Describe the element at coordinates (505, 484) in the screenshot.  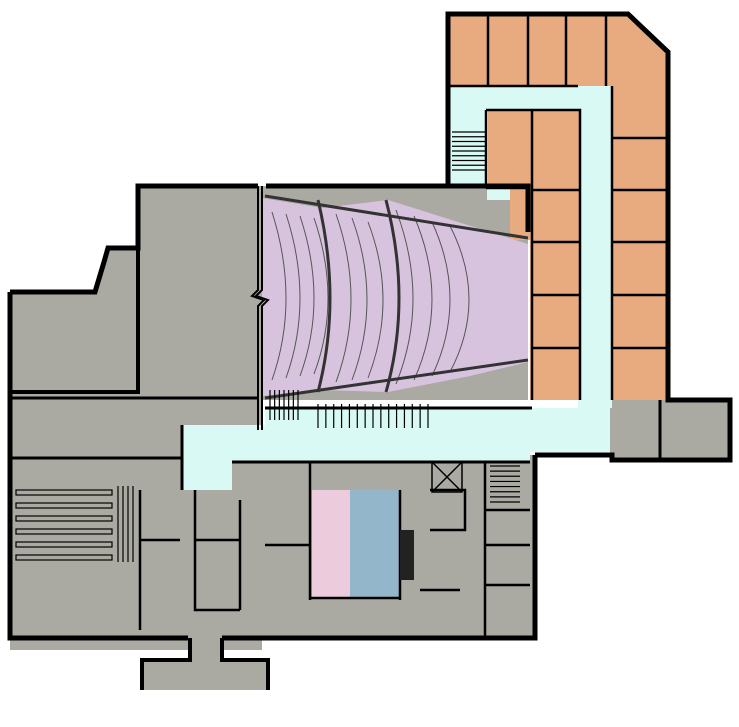
I see `east-stair` at that location.